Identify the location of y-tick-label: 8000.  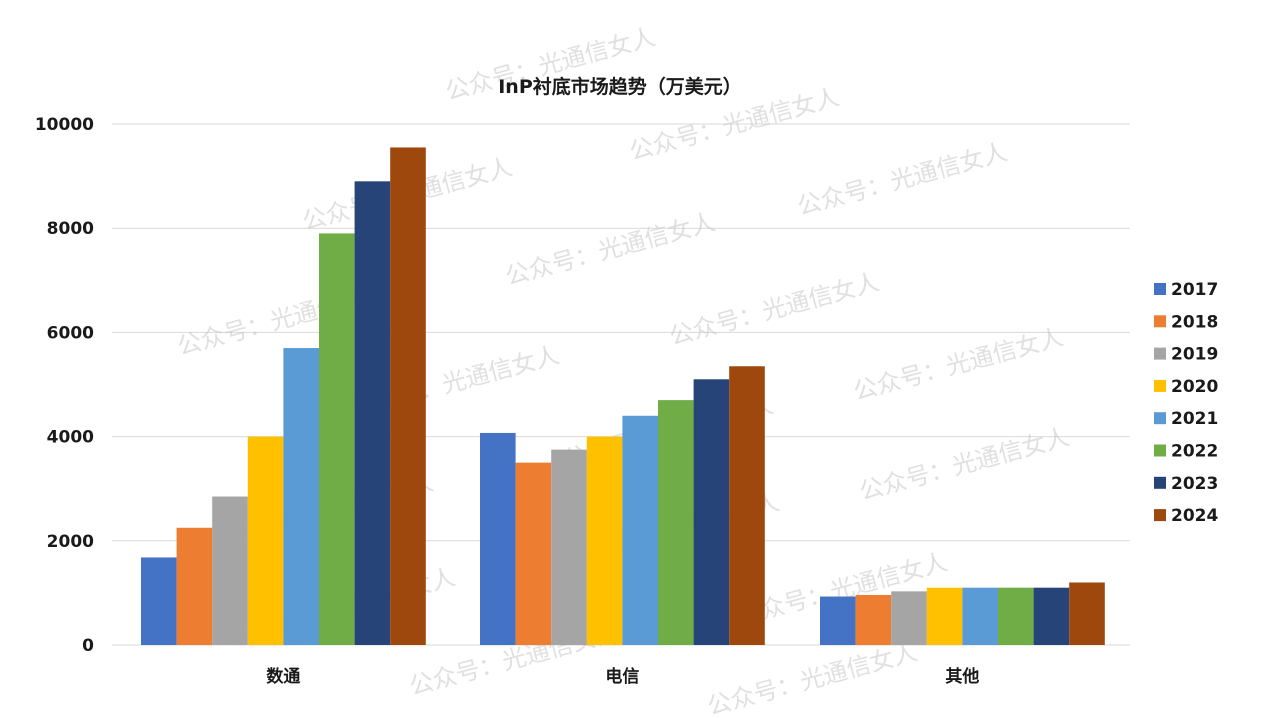
(70, 229).